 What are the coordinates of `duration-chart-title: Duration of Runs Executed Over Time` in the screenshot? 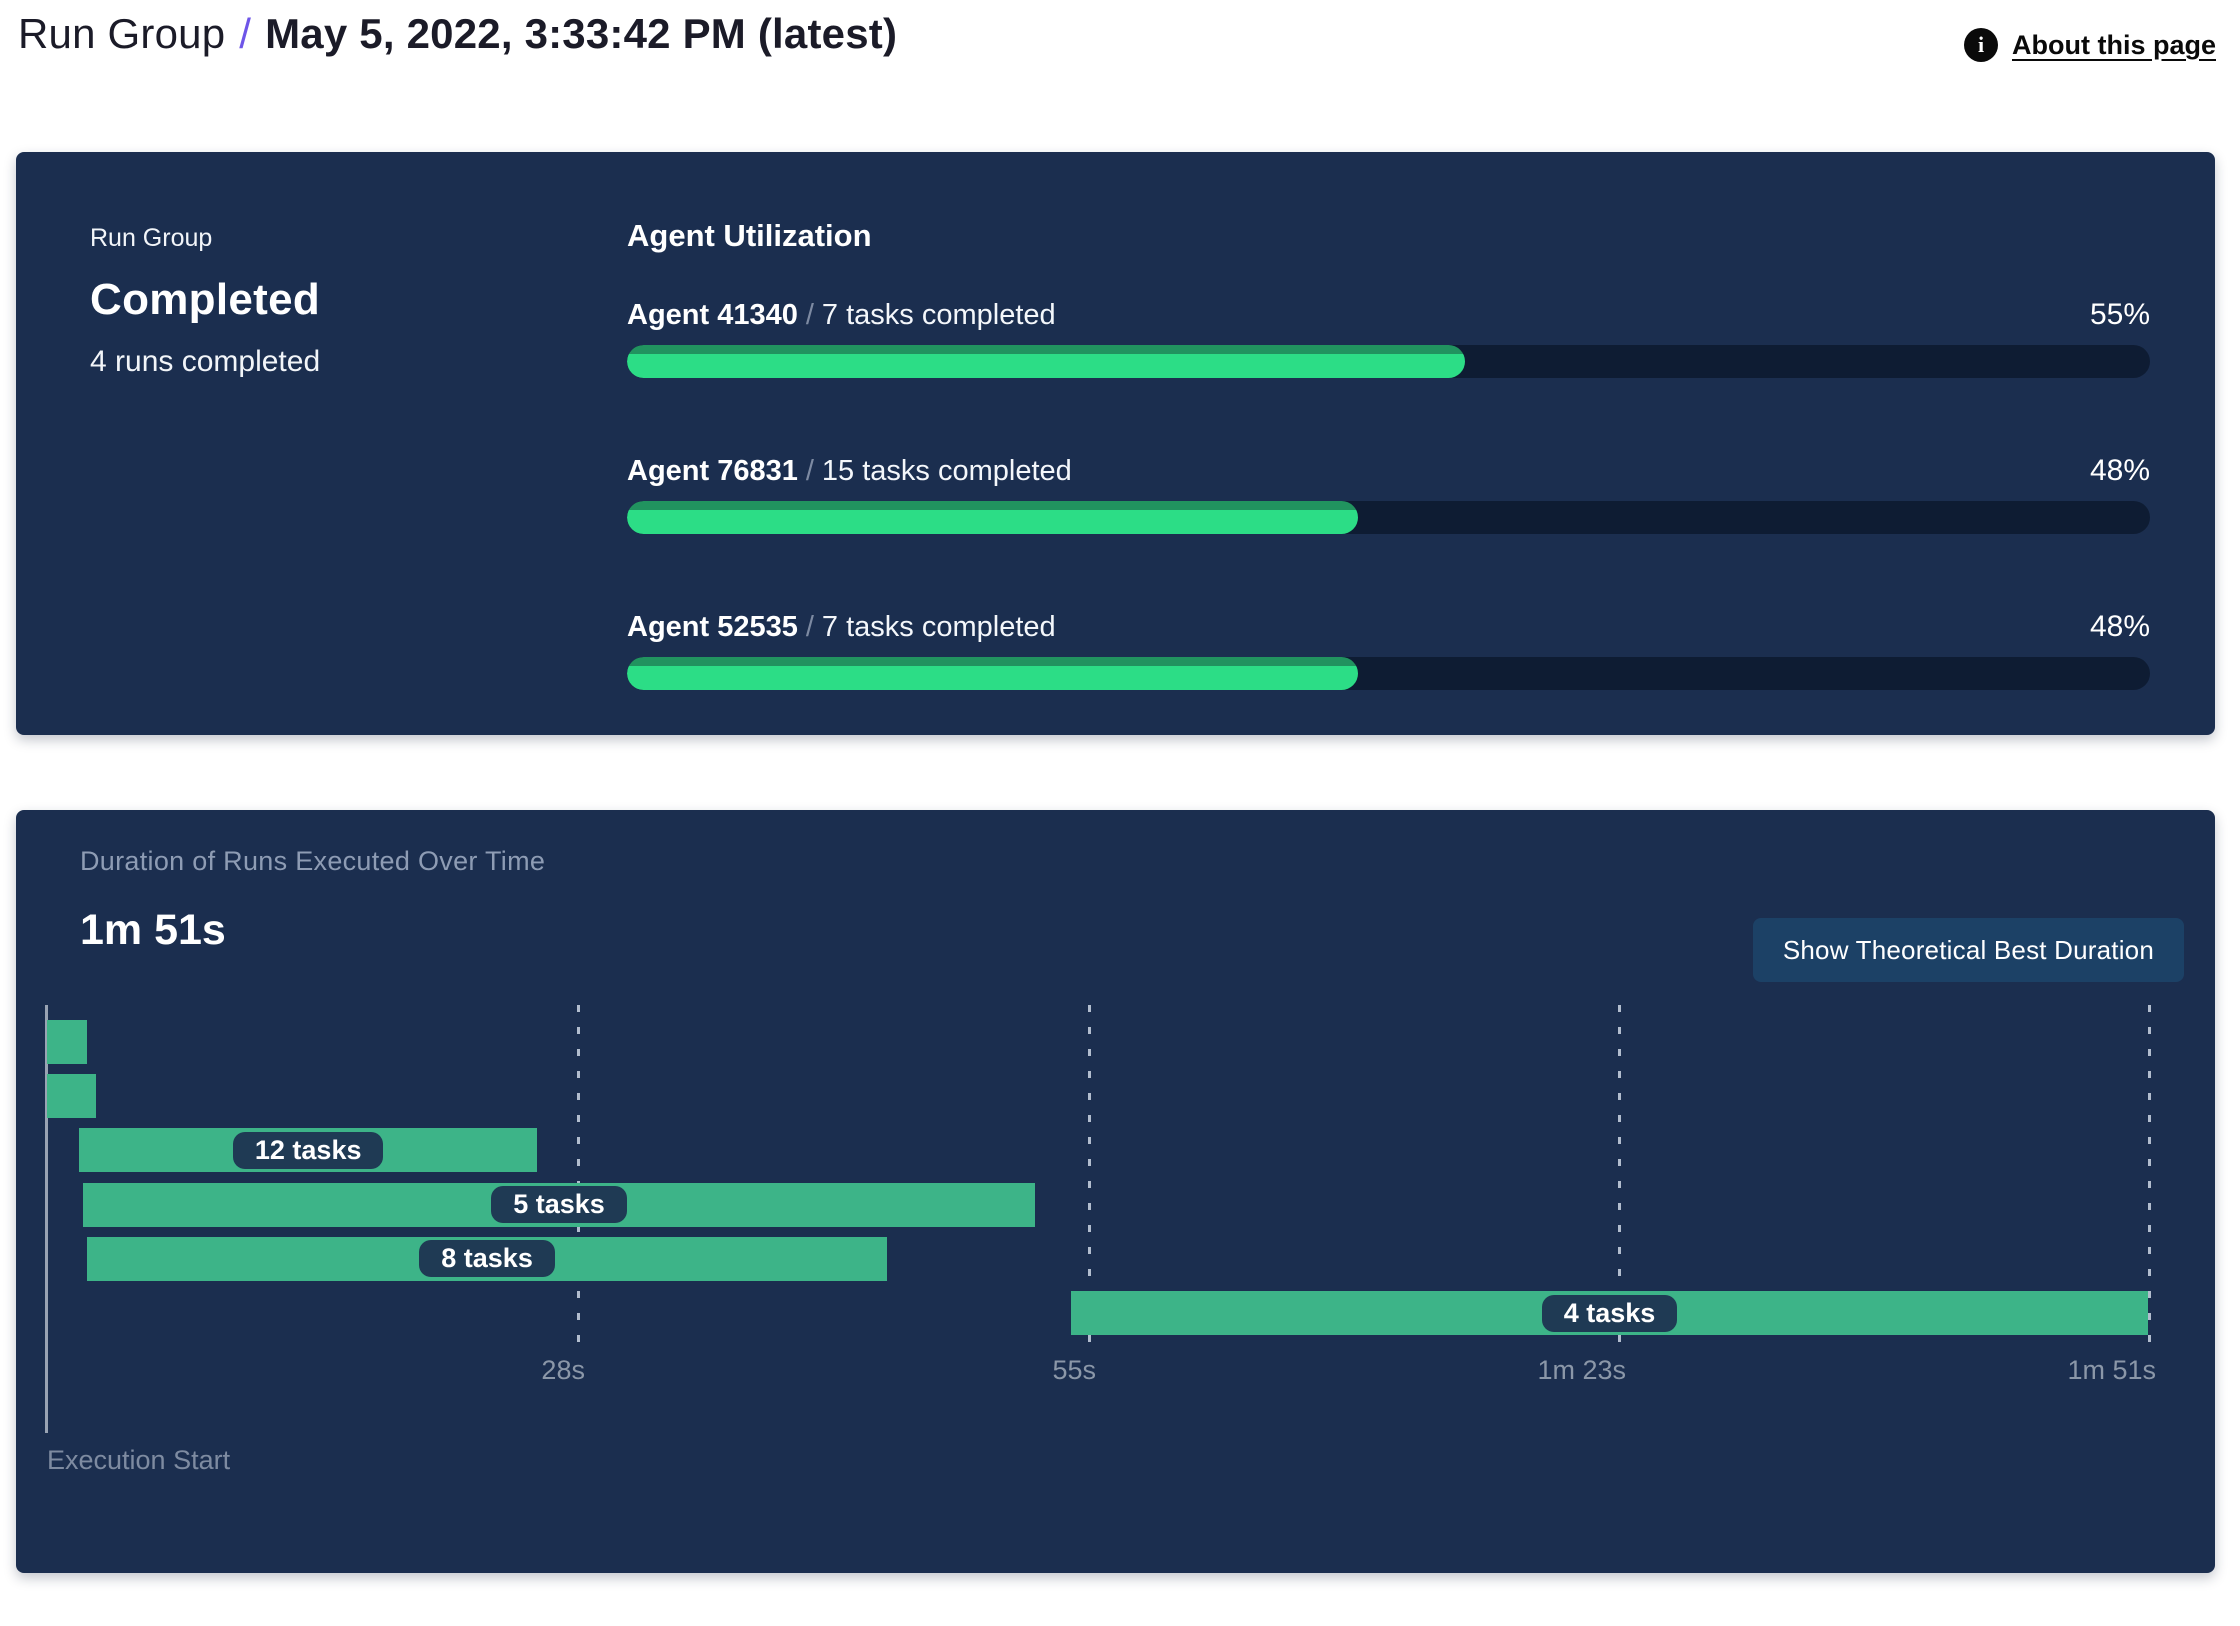 It's located at (313, 861).